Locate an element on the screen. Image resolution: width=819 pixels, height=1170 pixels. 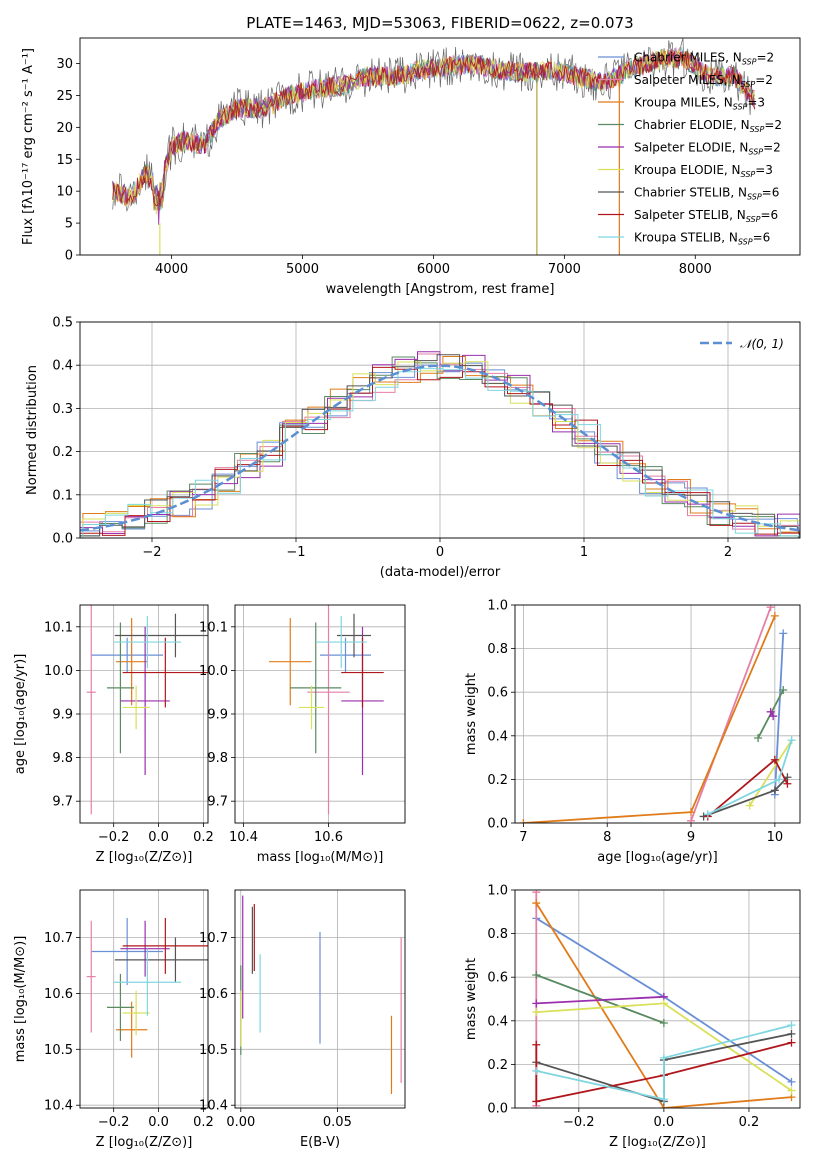
y-tick-label: 1.0 is located at coordinates (497, 606).